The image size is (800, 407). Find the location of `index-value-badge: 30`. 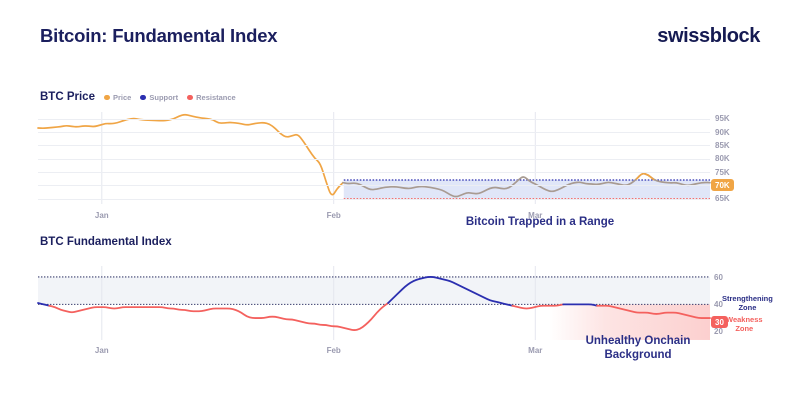

index-value-badge: 30 is located at coordinates (719, 322).